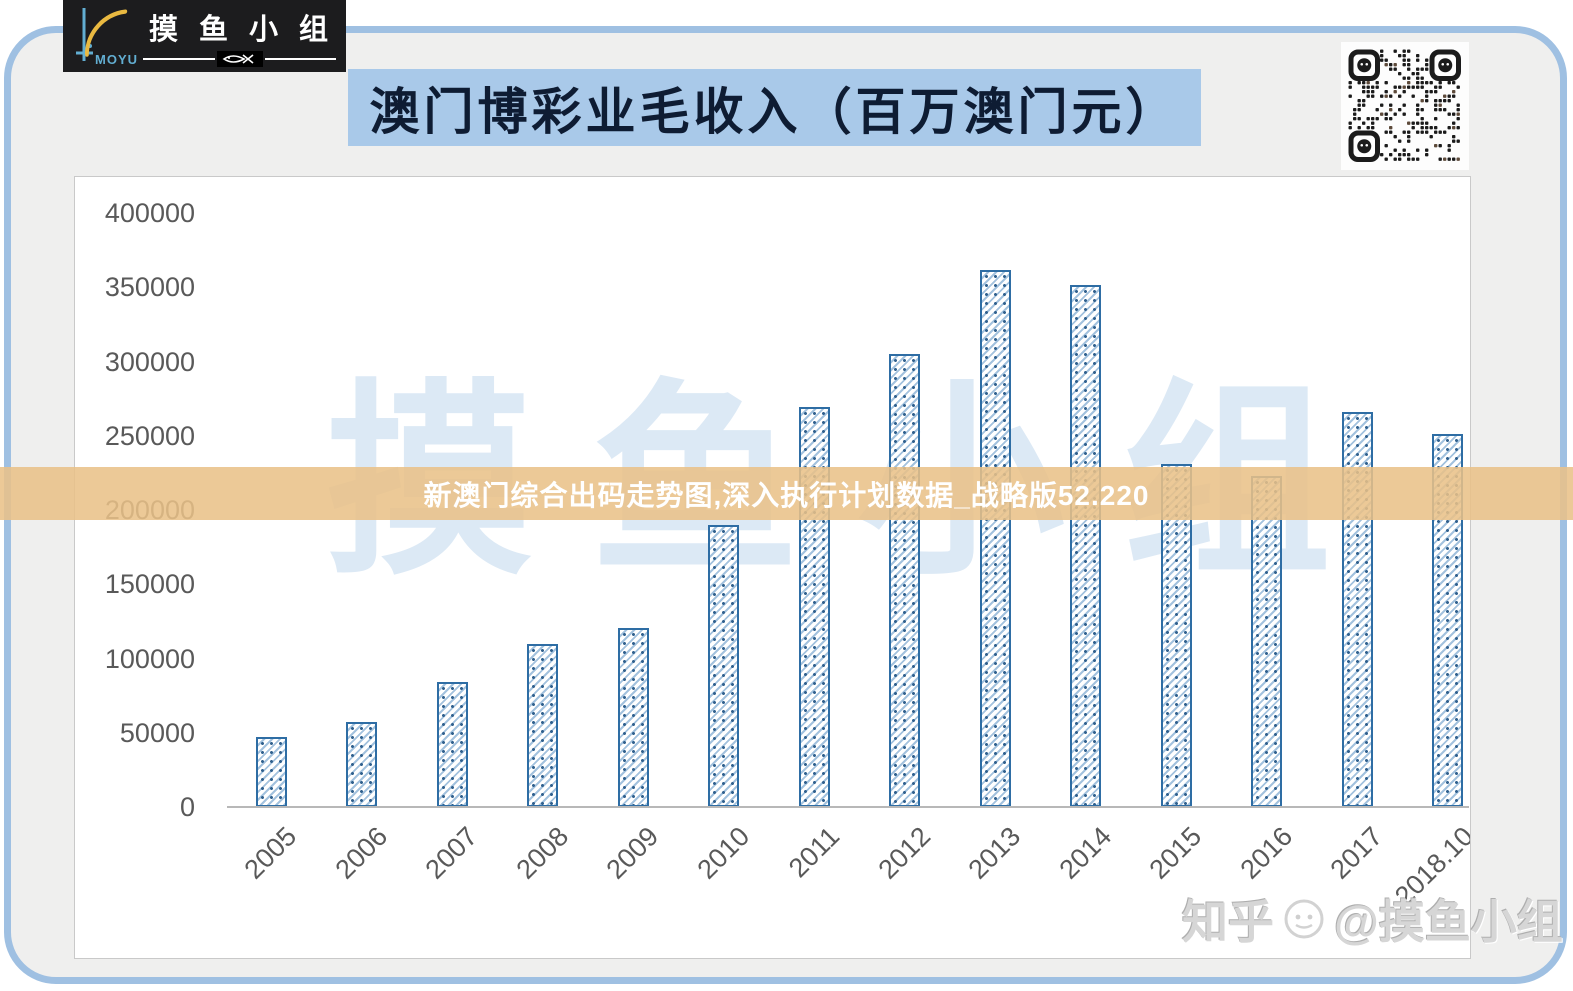 This screenshot has width=1573, height=991. What do you see at coordinates (187, 807) in the screenshot?
I see `y-axis-tick-label: 0` at bounding box center [187, 807].